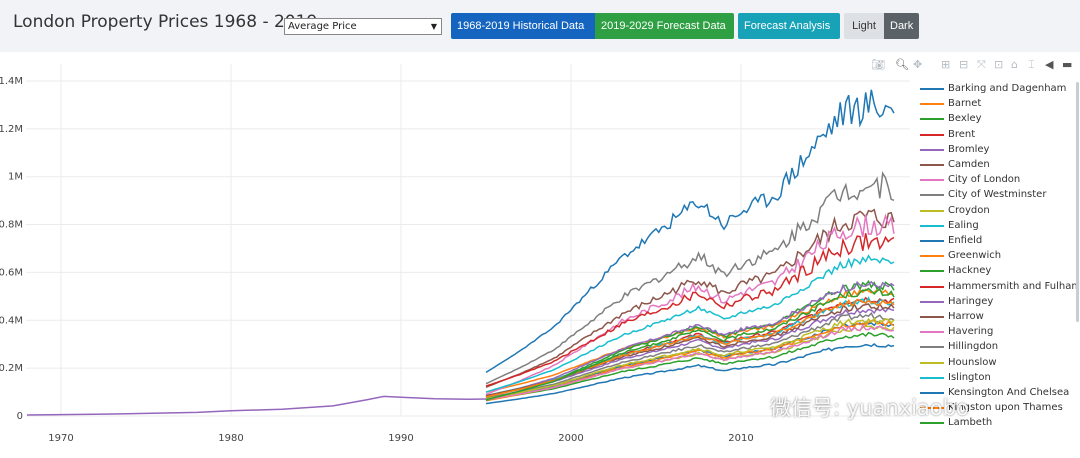  I want to click on y-tick-label: 0.8M, so click(11, 225).